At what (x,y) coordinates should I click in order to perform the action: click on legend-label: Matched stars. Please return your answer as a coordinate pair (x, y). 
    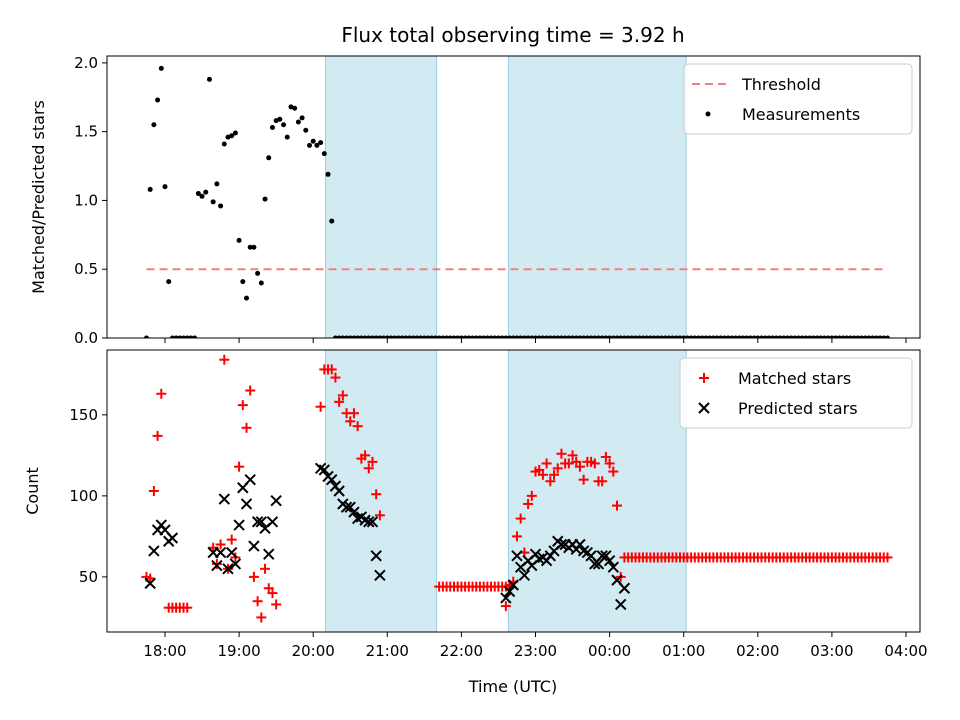
    Looking at the image, I should click on (794, 378).